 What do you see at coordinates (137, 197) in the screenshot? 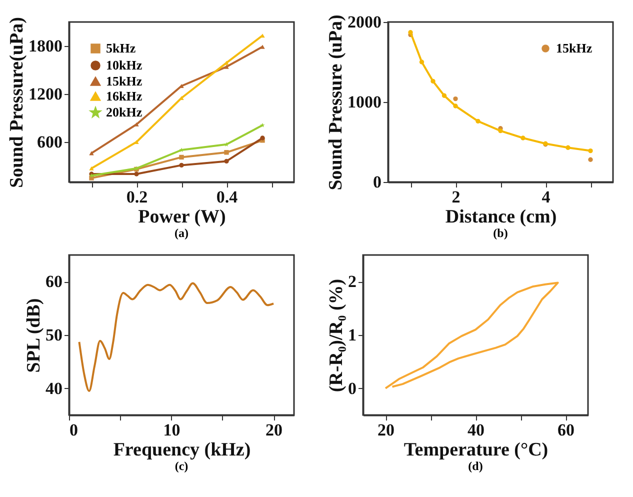
I see `x-tick-label: 0.2` at bounding box center [137, 197].